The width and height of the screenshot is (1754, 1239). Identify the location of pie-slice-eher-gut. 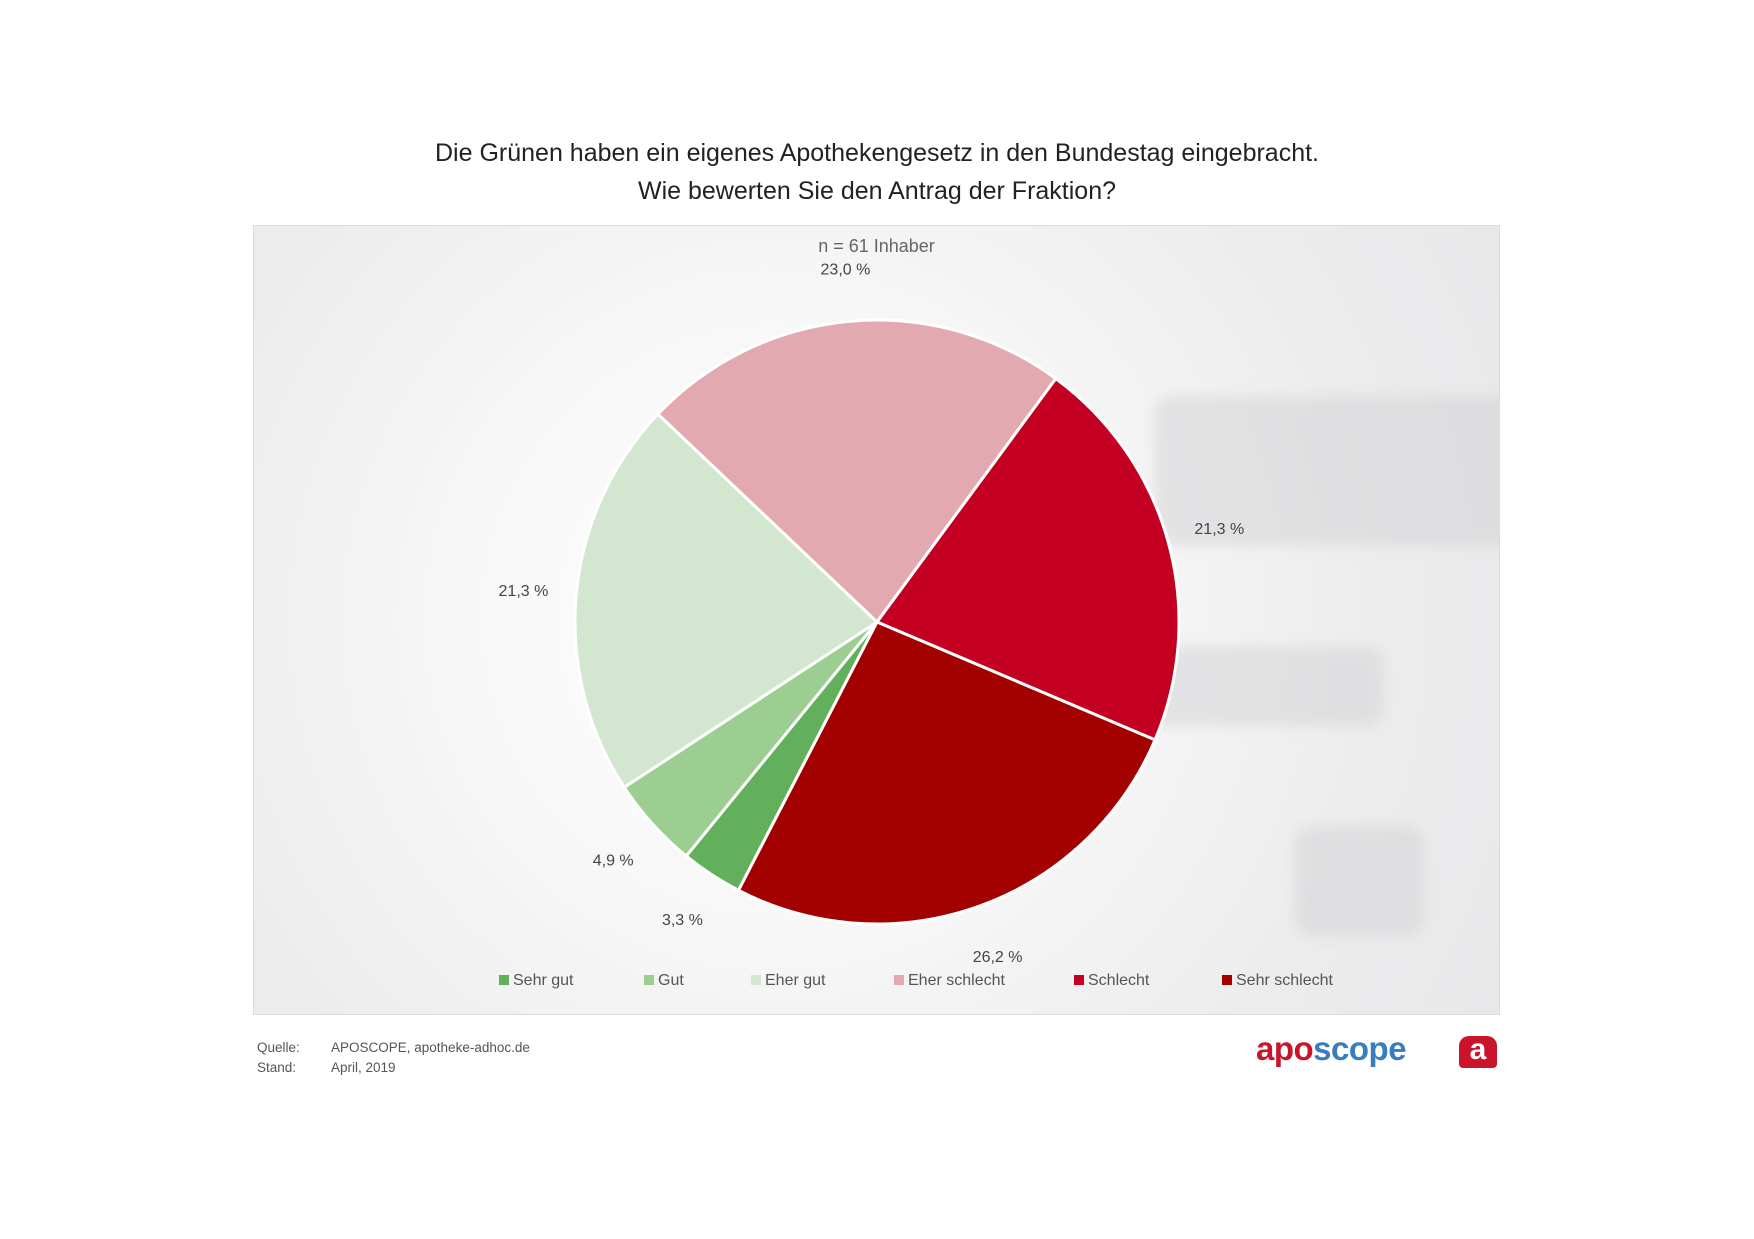
(726, 600).